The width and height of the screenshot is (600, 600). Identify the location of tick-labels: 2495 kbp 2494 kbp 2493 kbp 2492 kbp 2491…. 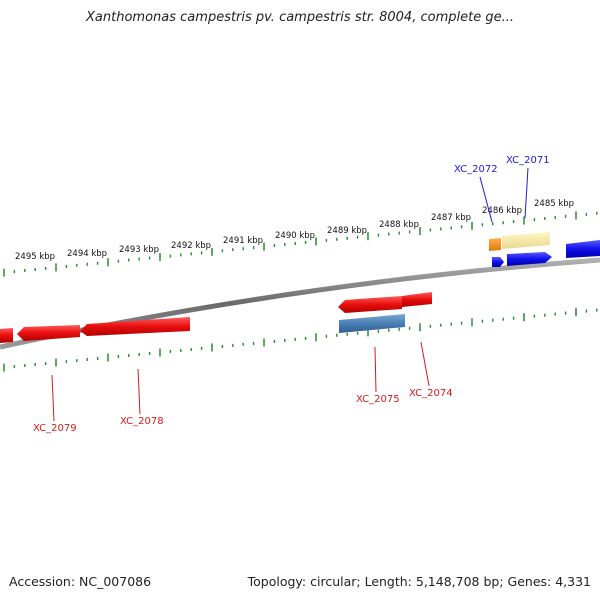
(294, 230).